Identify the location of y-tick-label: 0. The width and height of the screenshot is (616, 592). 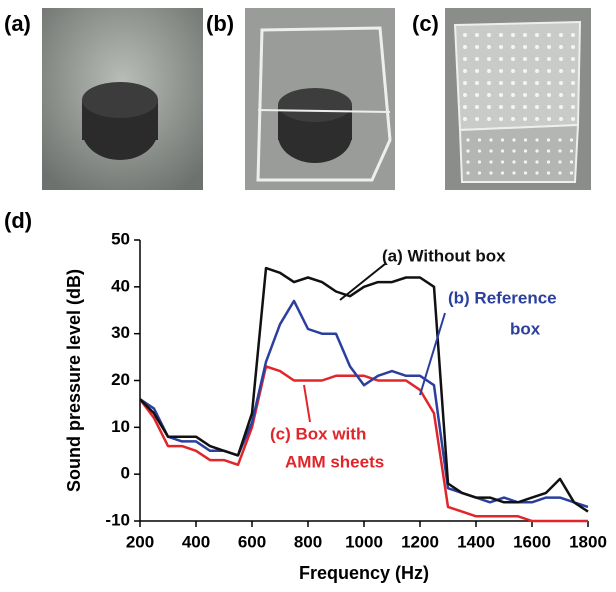
(125, 473).